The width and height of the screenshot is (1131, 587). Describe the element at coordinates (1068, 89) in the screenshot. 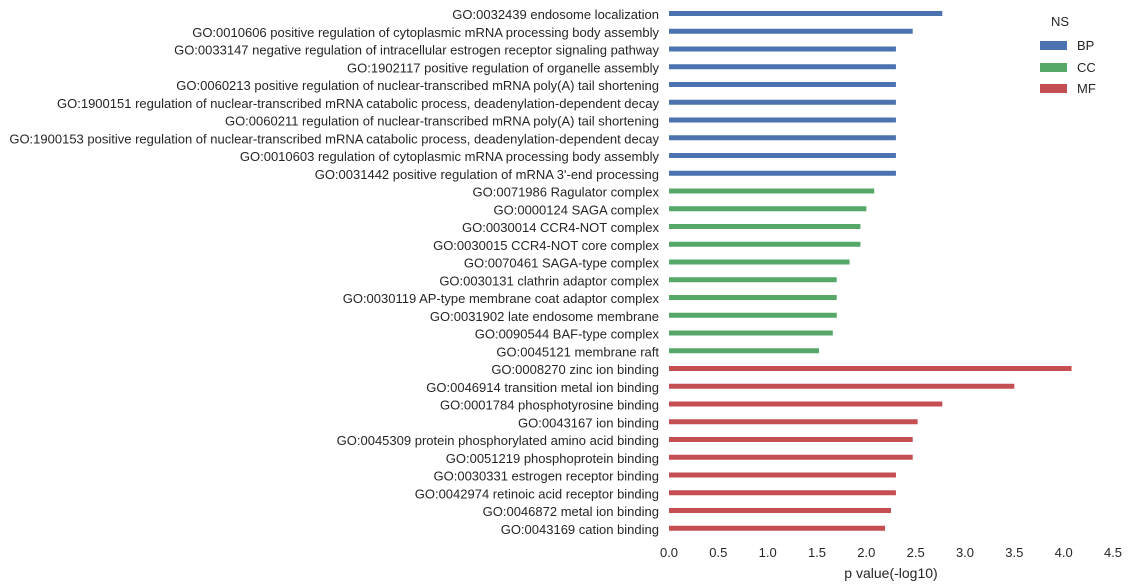

I see `legend-entry-mf: MF` at that location.